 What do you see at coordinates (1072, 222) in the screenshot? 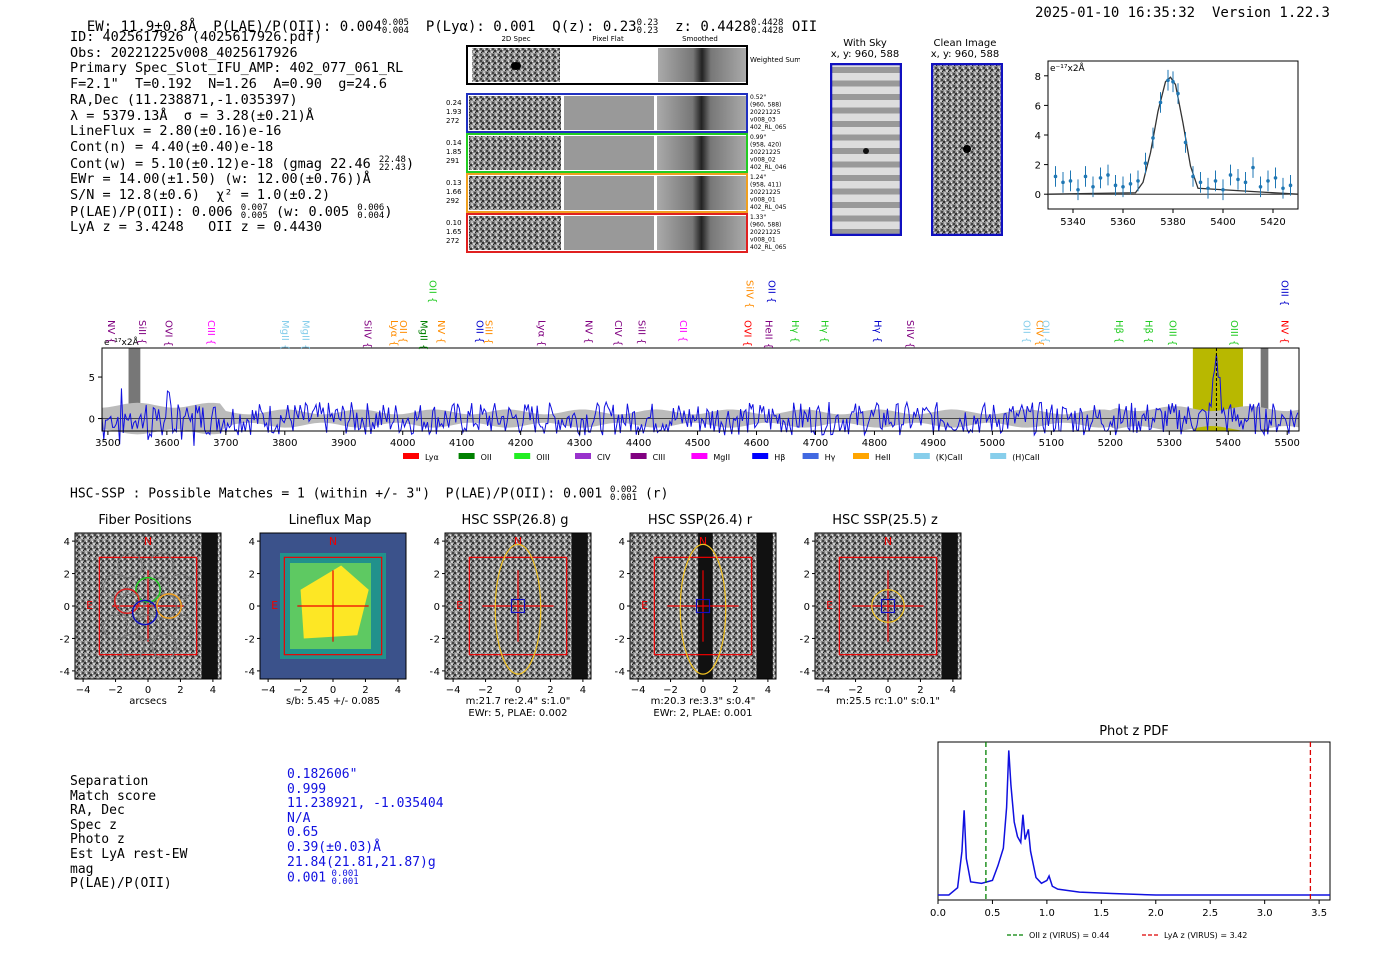
I see `fit-xtick-label: 5340` at bounding box center [1072, 222].